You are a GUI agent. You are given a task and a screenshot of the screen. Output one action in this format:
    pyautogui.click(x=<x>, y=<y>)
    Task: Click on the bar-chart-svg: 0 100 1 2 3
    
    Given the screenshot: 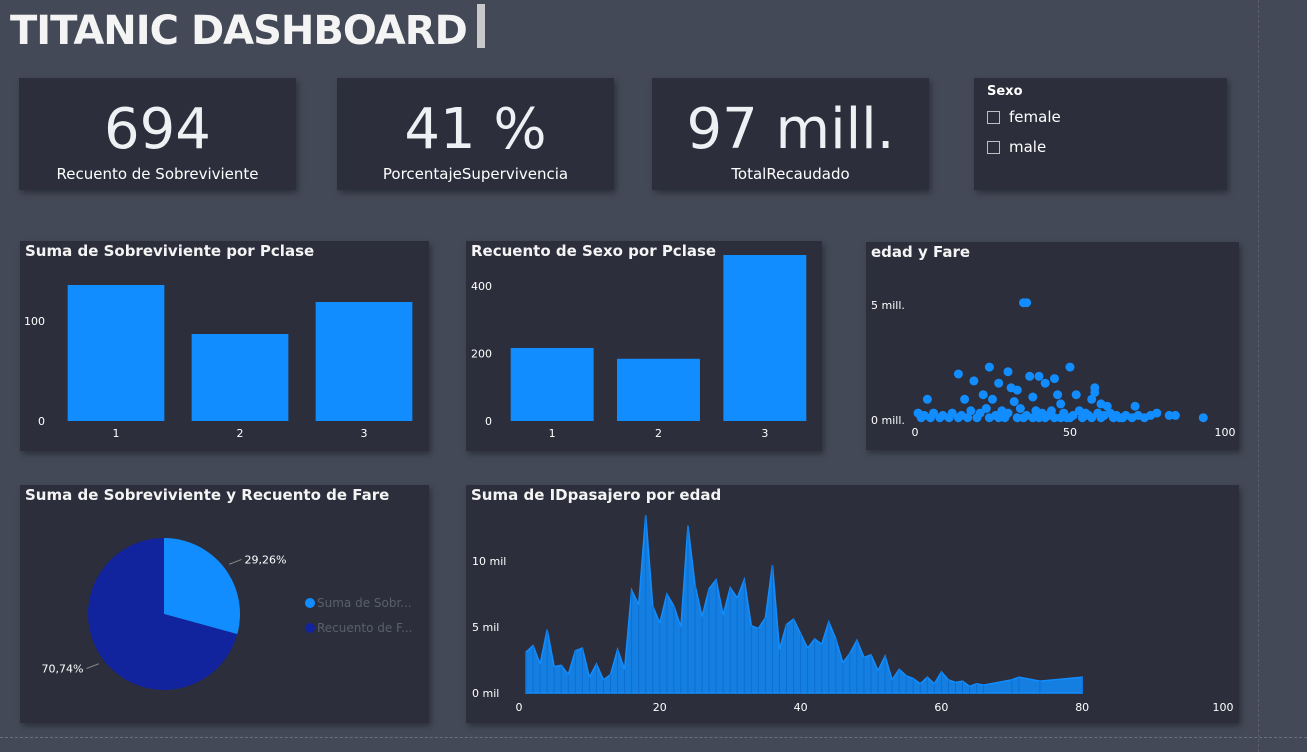 What is the action you would take?
    pyautogui.click(x=218, y=362)
    